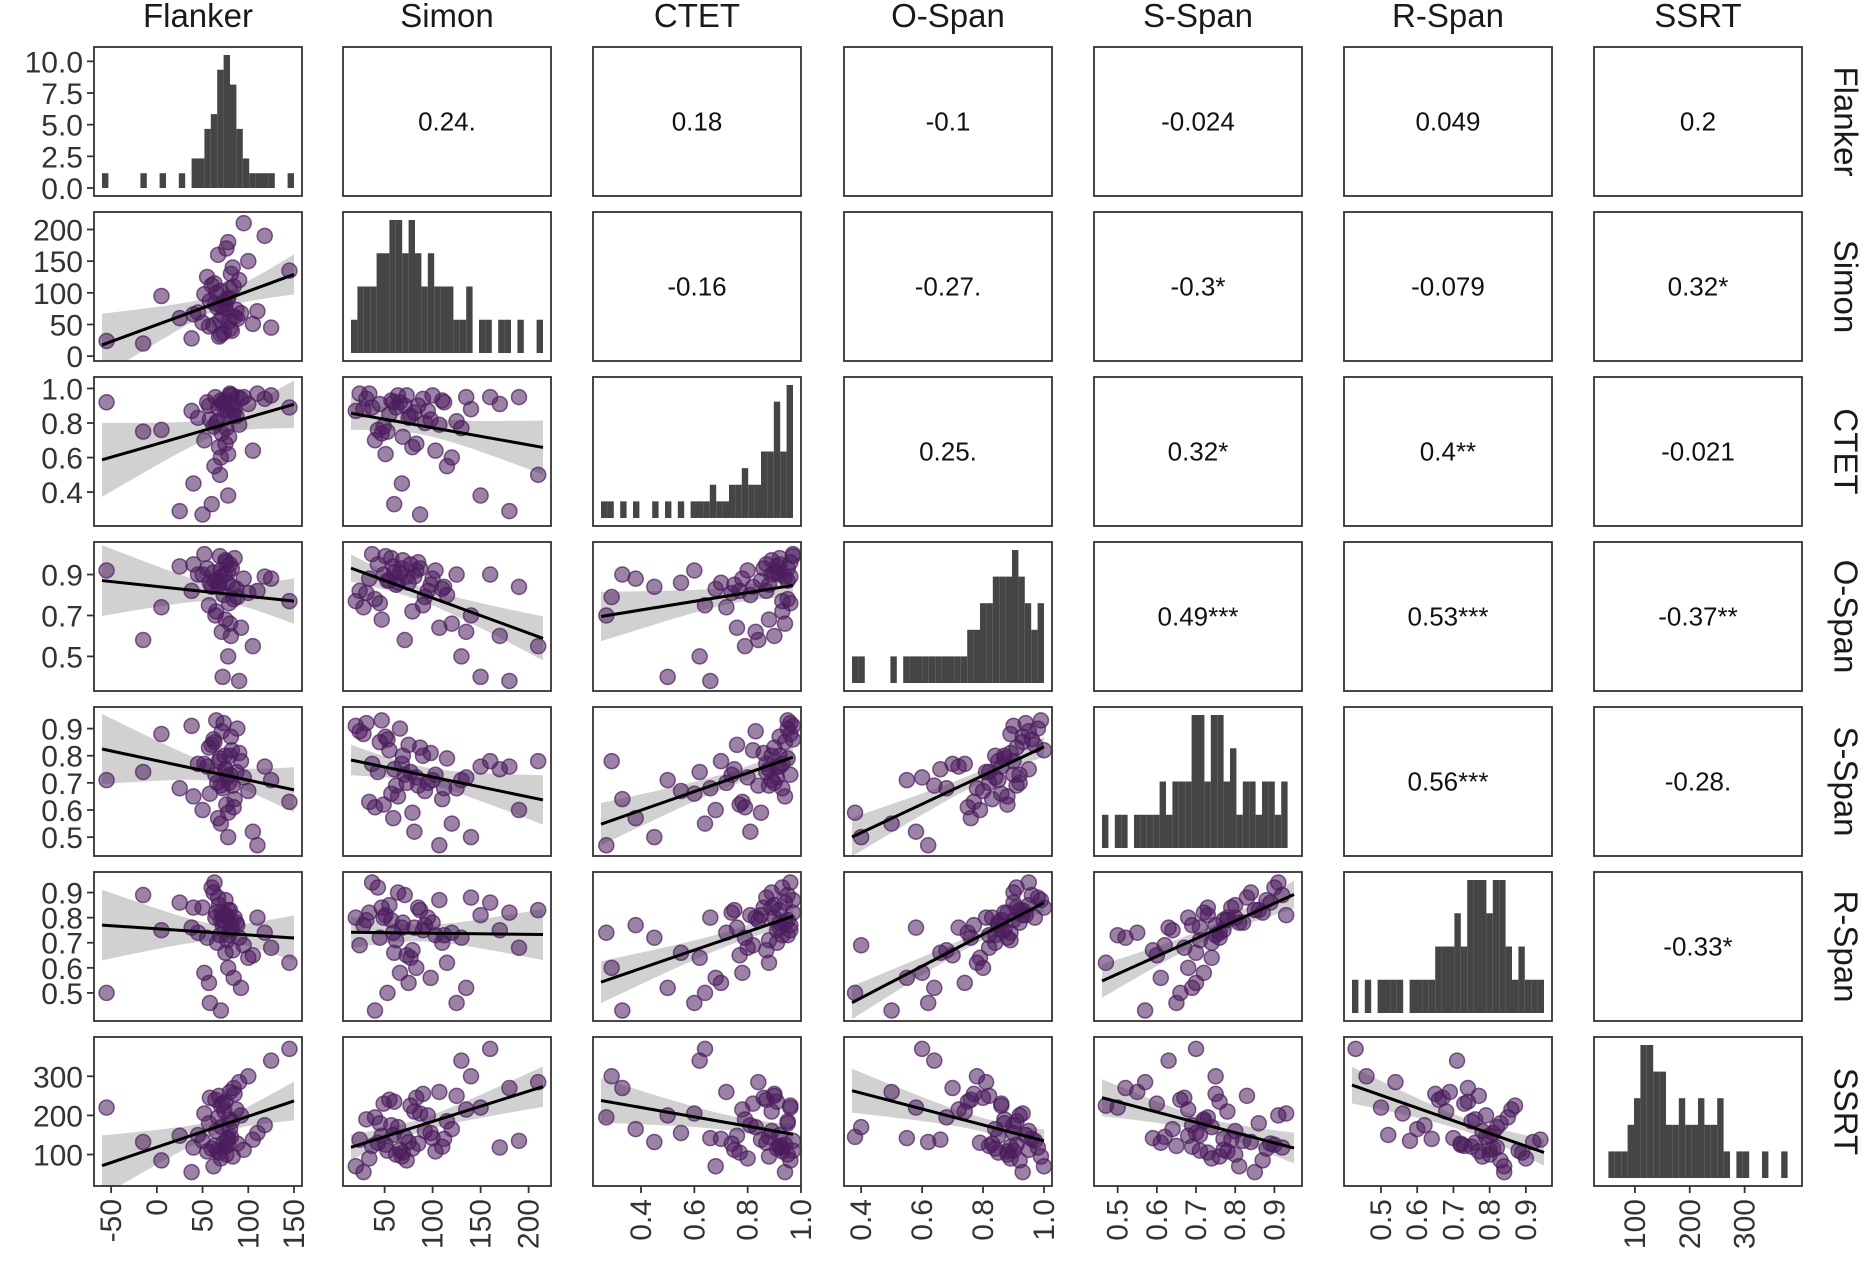 Image resolution: width=1869 pixels, height=1277 pixels. I want to click on confidence-band, so click(198, 584).